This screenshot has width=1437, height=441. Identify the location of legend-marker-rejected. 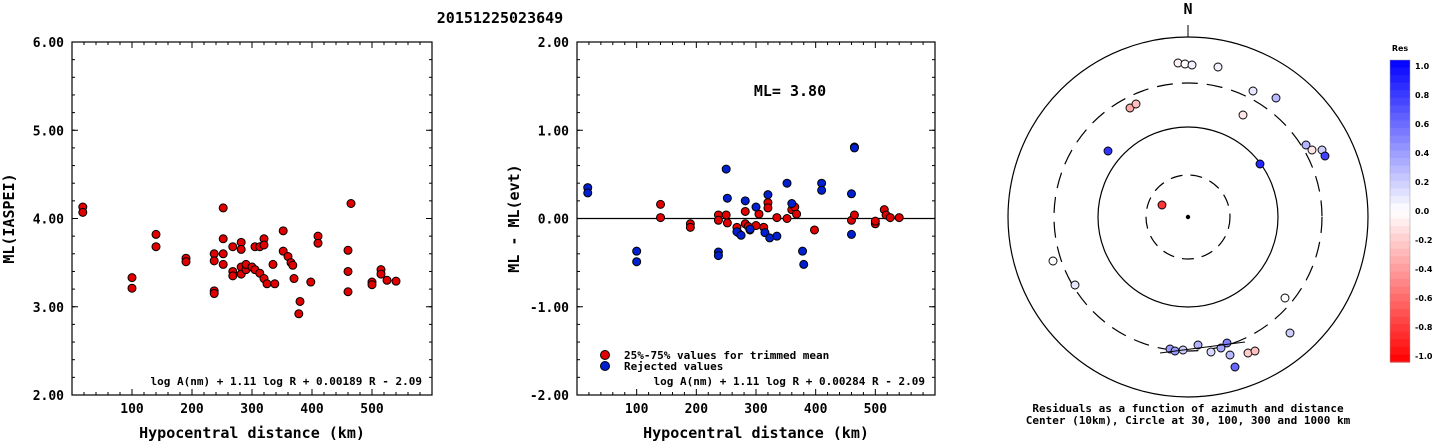
(605, 366).